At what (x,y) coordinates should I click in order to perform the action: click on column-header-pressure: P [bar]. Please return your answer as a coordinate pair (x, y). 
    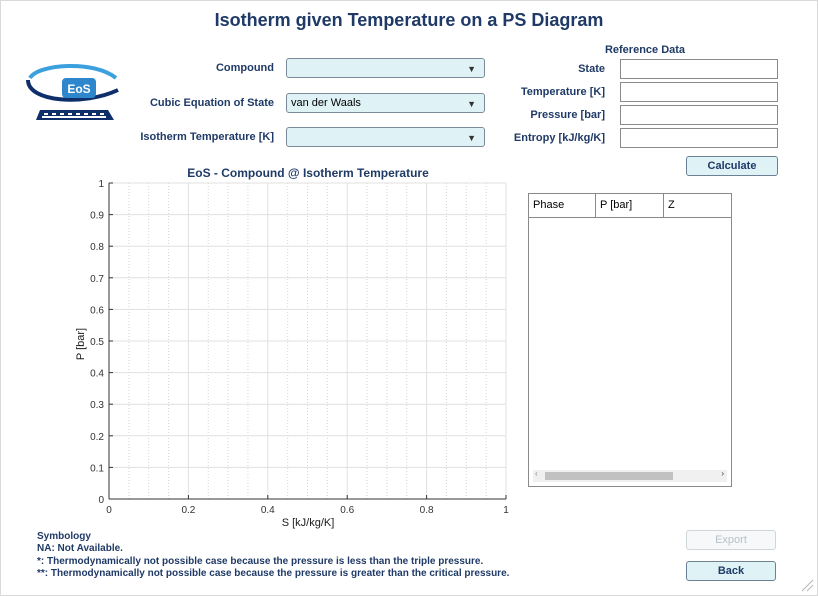
    Looking at the image, I should click on (630, 205).